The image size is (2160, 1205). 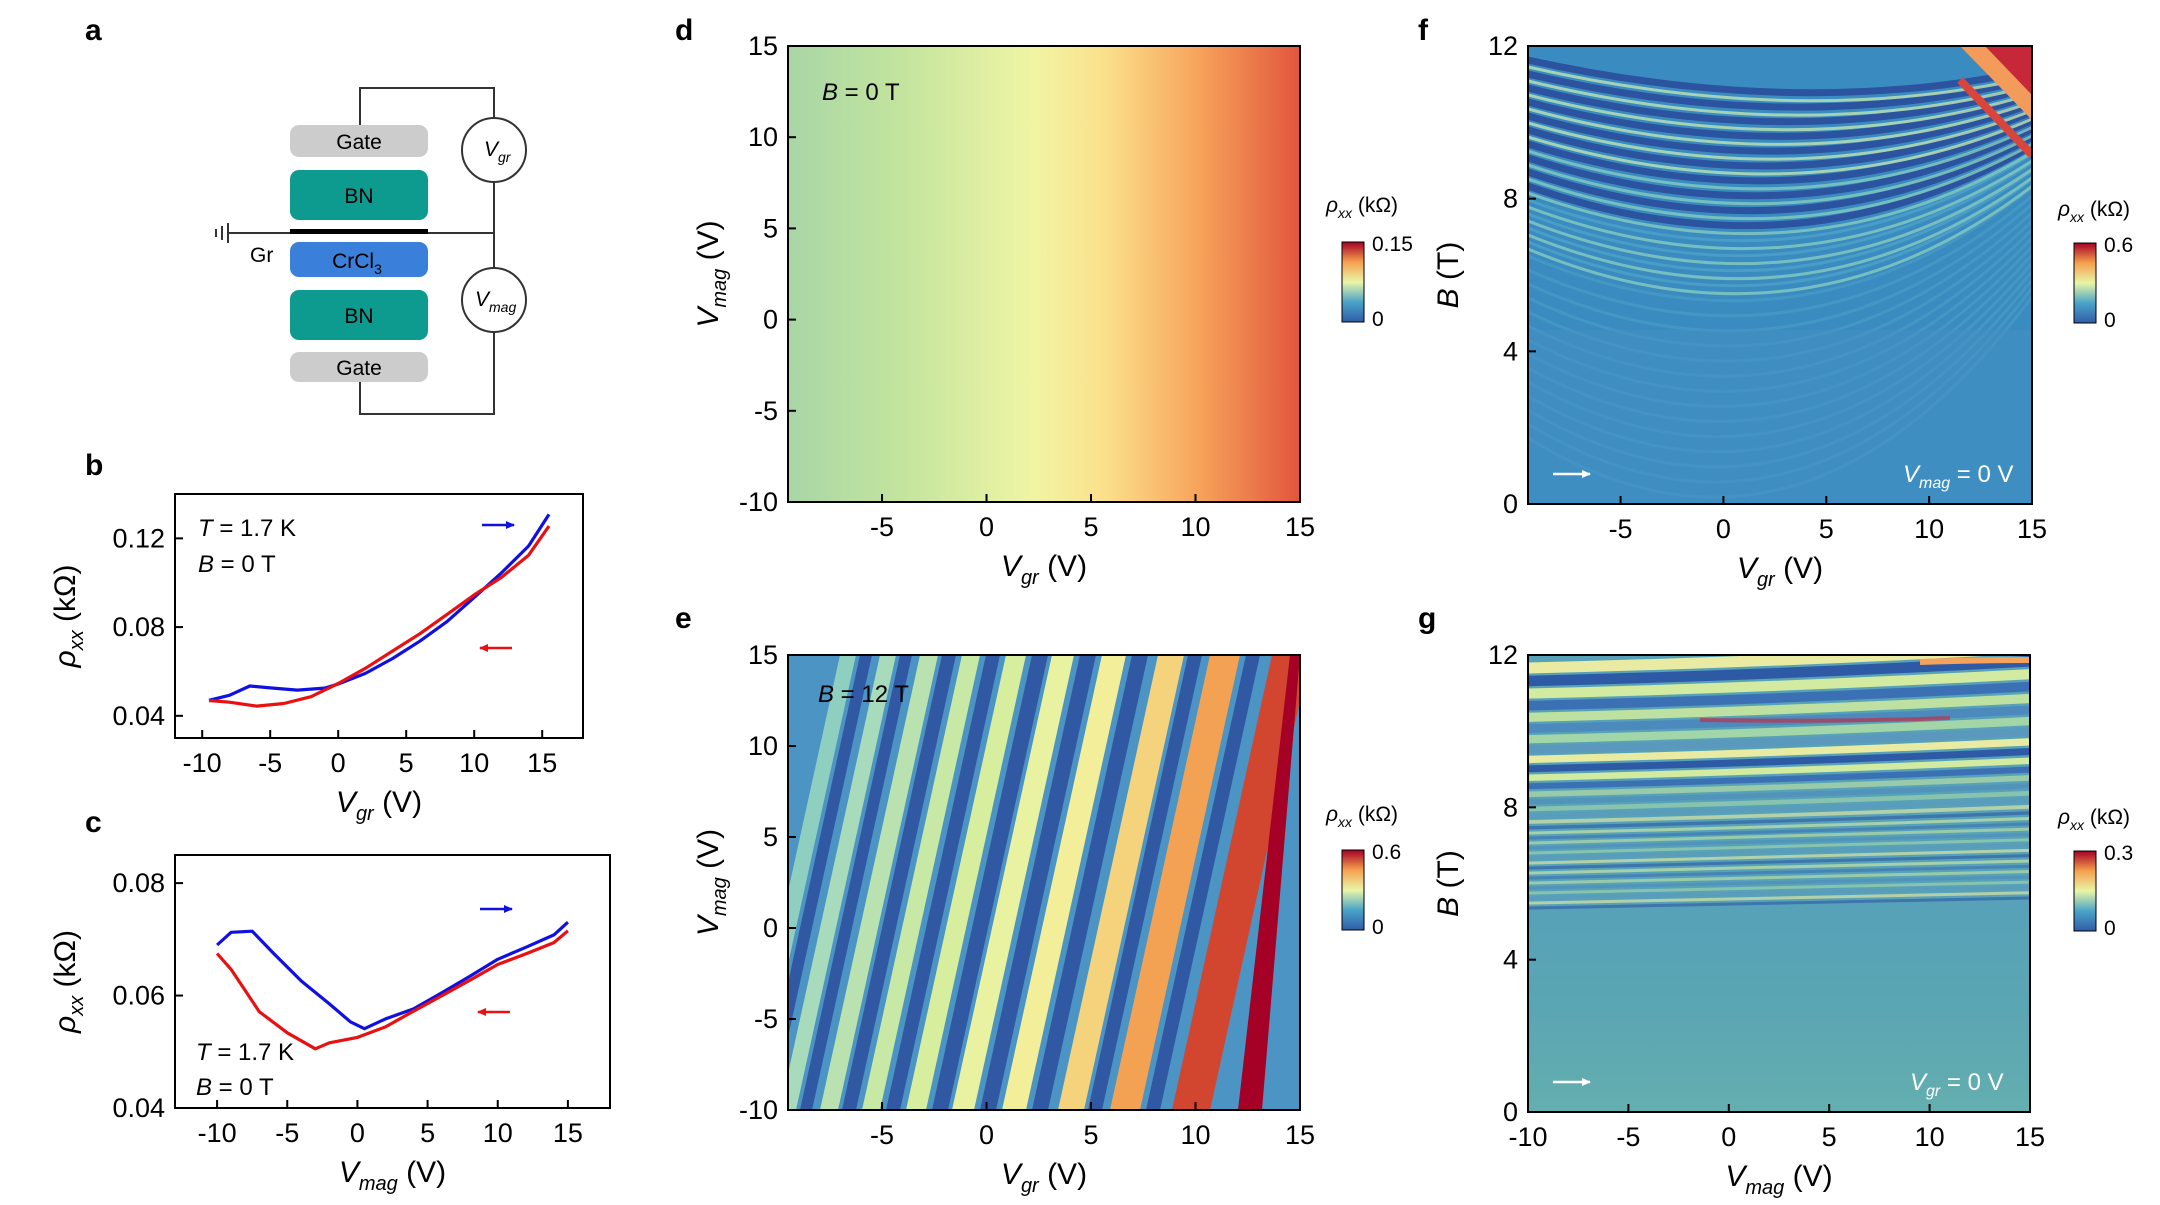 What do you see at coordinates (358, 316) in the screenshot?
I see `bottom-bn-label: BN` at bounding box center [358, 316].